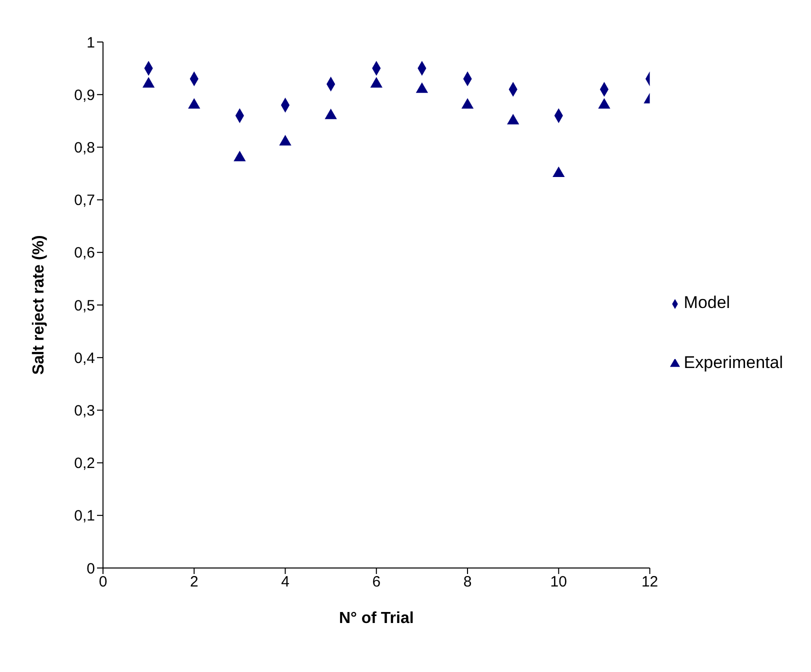 The width and height of the screenshot is (811, 672). What do you see at coordinates (194, 582) in the screenshot?
I see `x-tick-label: 2` at bounding box center [194, 582].